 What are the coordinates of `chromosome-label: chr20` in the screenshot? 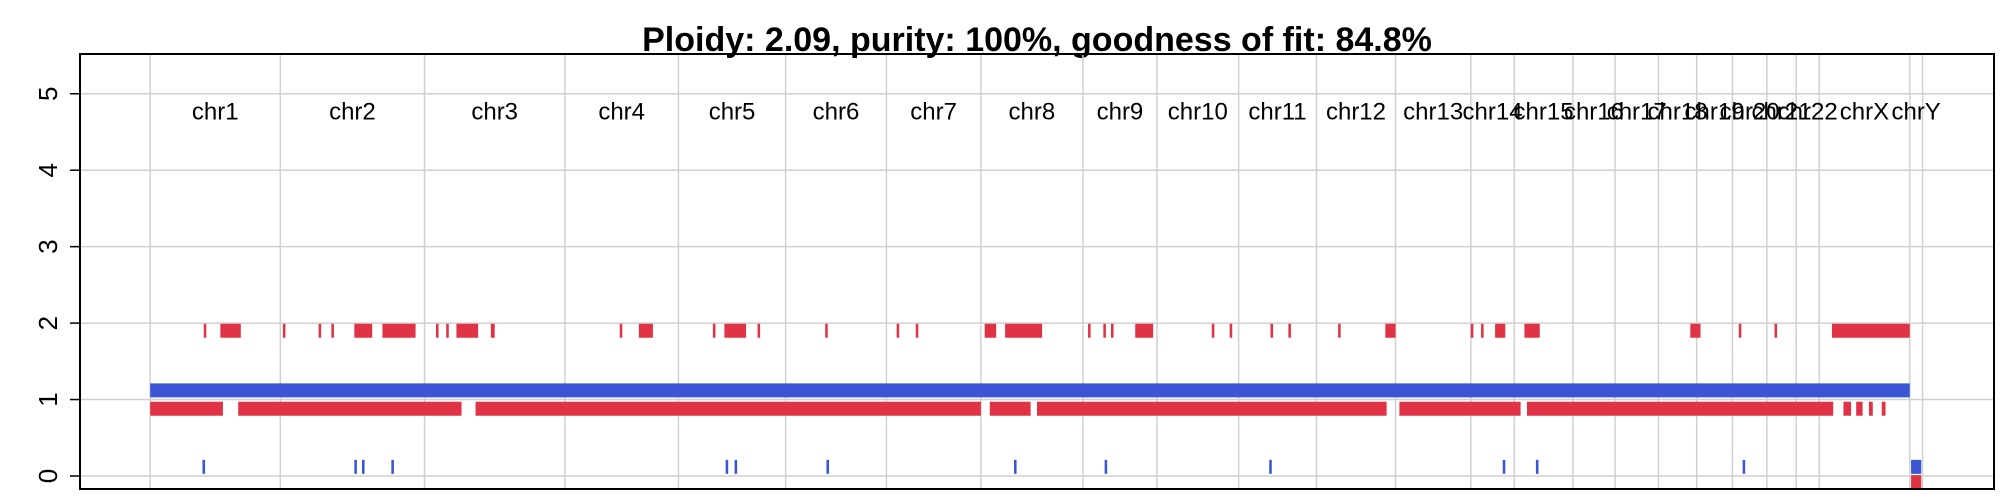 It's located at (1750, 111).